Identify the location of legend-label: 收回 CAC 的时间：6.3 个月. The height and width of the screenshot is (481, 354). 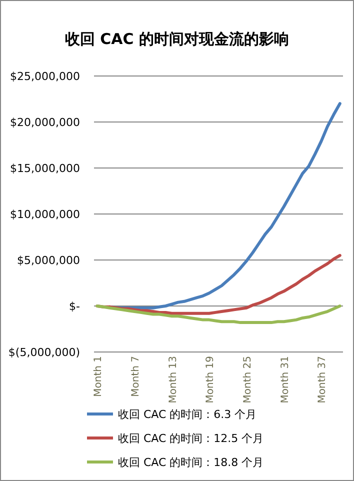
(187, 414).